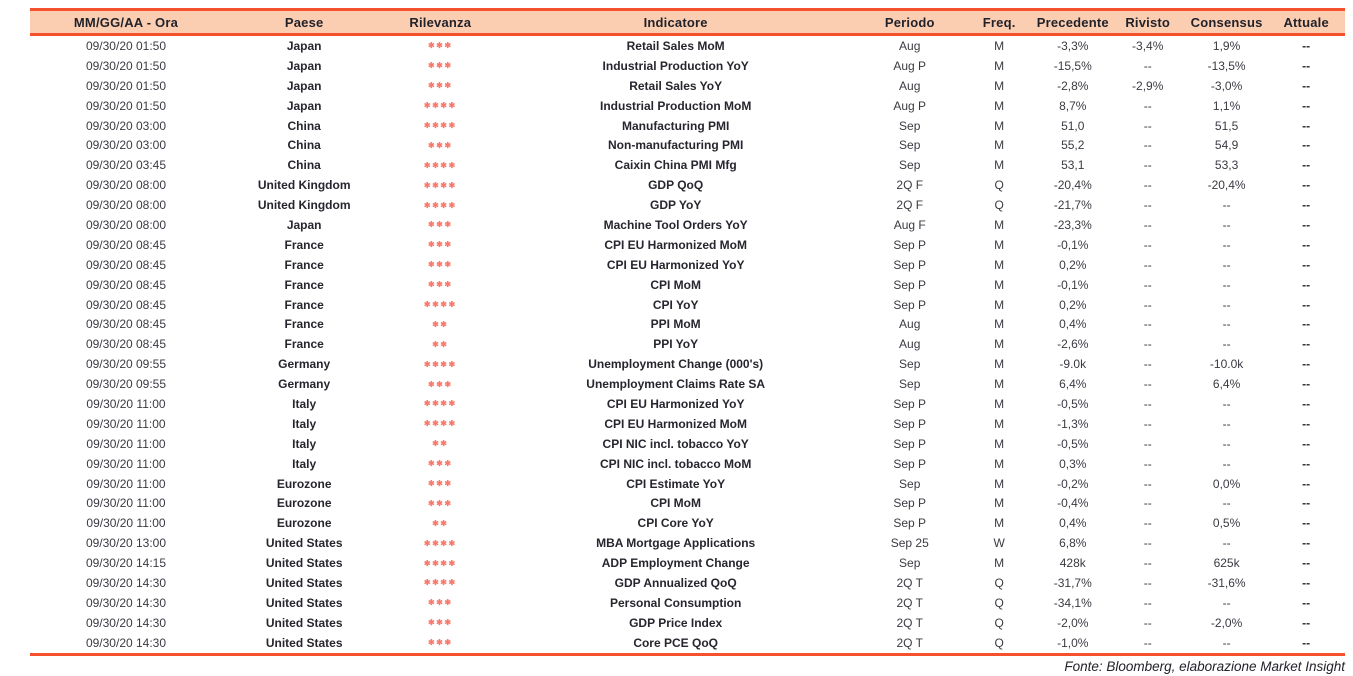 The image size is (1353, 676). What do you see at coordinates (1072, 22) in the screenshot?
I see `column-header-previous: Precedente` at bounding box center [1072, 22].